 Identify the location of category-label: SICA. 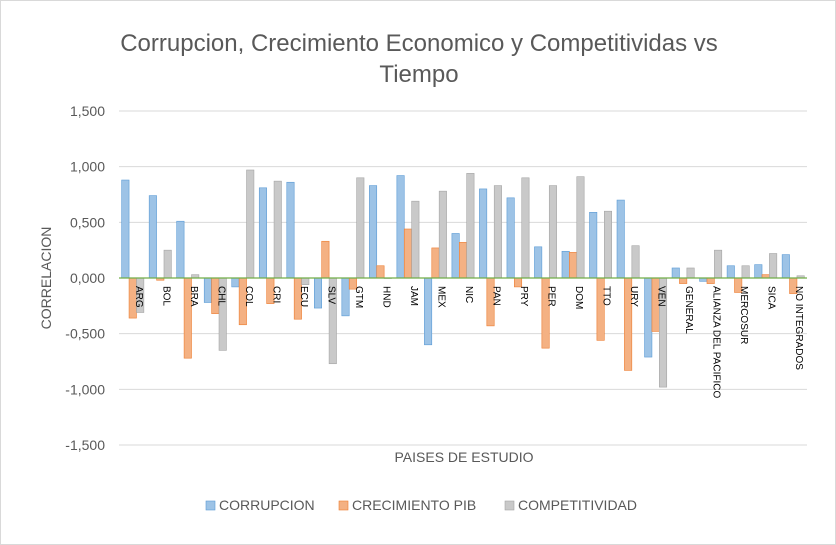
(771, 298).